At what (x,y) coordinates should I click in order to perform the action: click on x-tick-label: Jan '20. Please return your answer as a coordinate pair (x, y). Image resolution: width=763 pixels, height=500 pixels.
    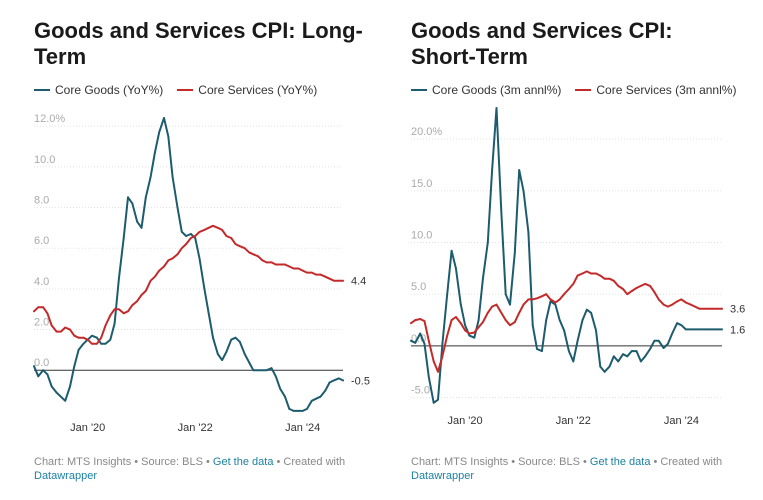
    Looking at the image, I should click on (465, 421).